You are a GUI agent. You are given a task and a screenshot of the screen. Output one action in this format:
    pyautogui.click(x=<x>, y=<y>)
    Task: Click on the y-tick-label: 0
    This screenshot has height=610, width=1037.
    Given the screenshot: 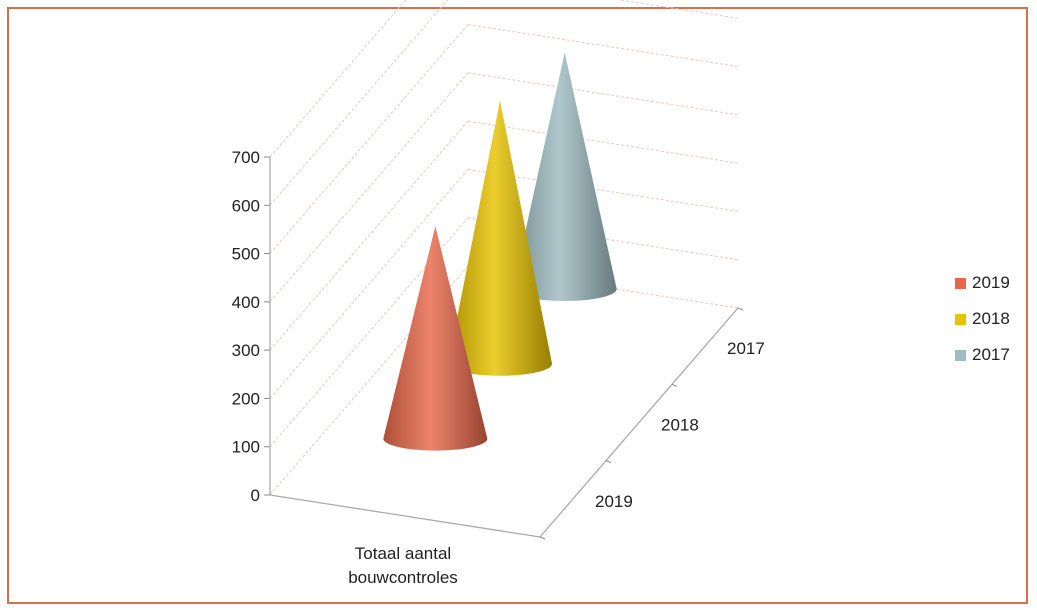 What is the action you would take?
    pyautogui.click(x=255, y=495)
    